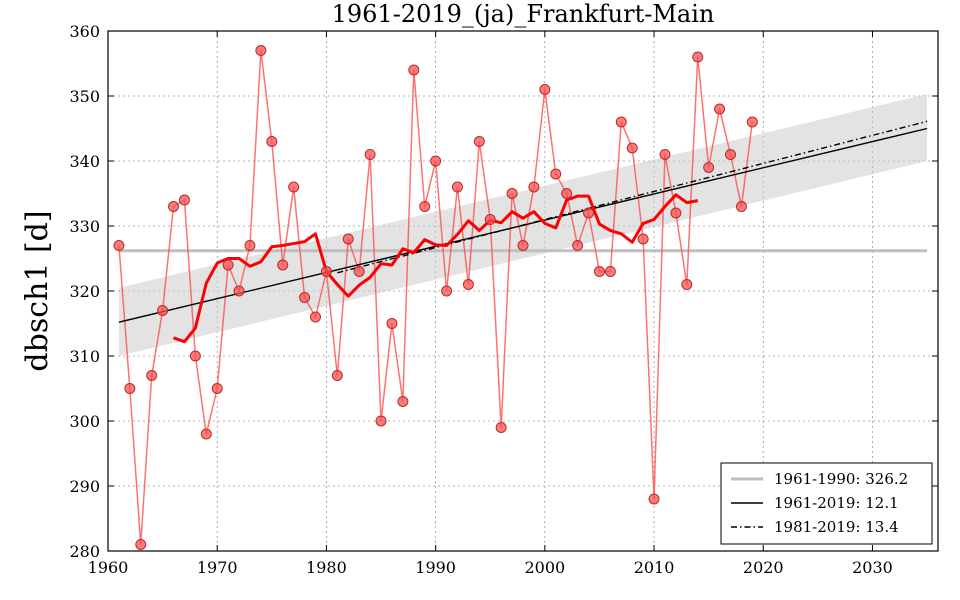  What do you see at coordinates (326, 567) in the screenshot?
I see `x-tick-label: 1980` at bounding box center [326, 567].